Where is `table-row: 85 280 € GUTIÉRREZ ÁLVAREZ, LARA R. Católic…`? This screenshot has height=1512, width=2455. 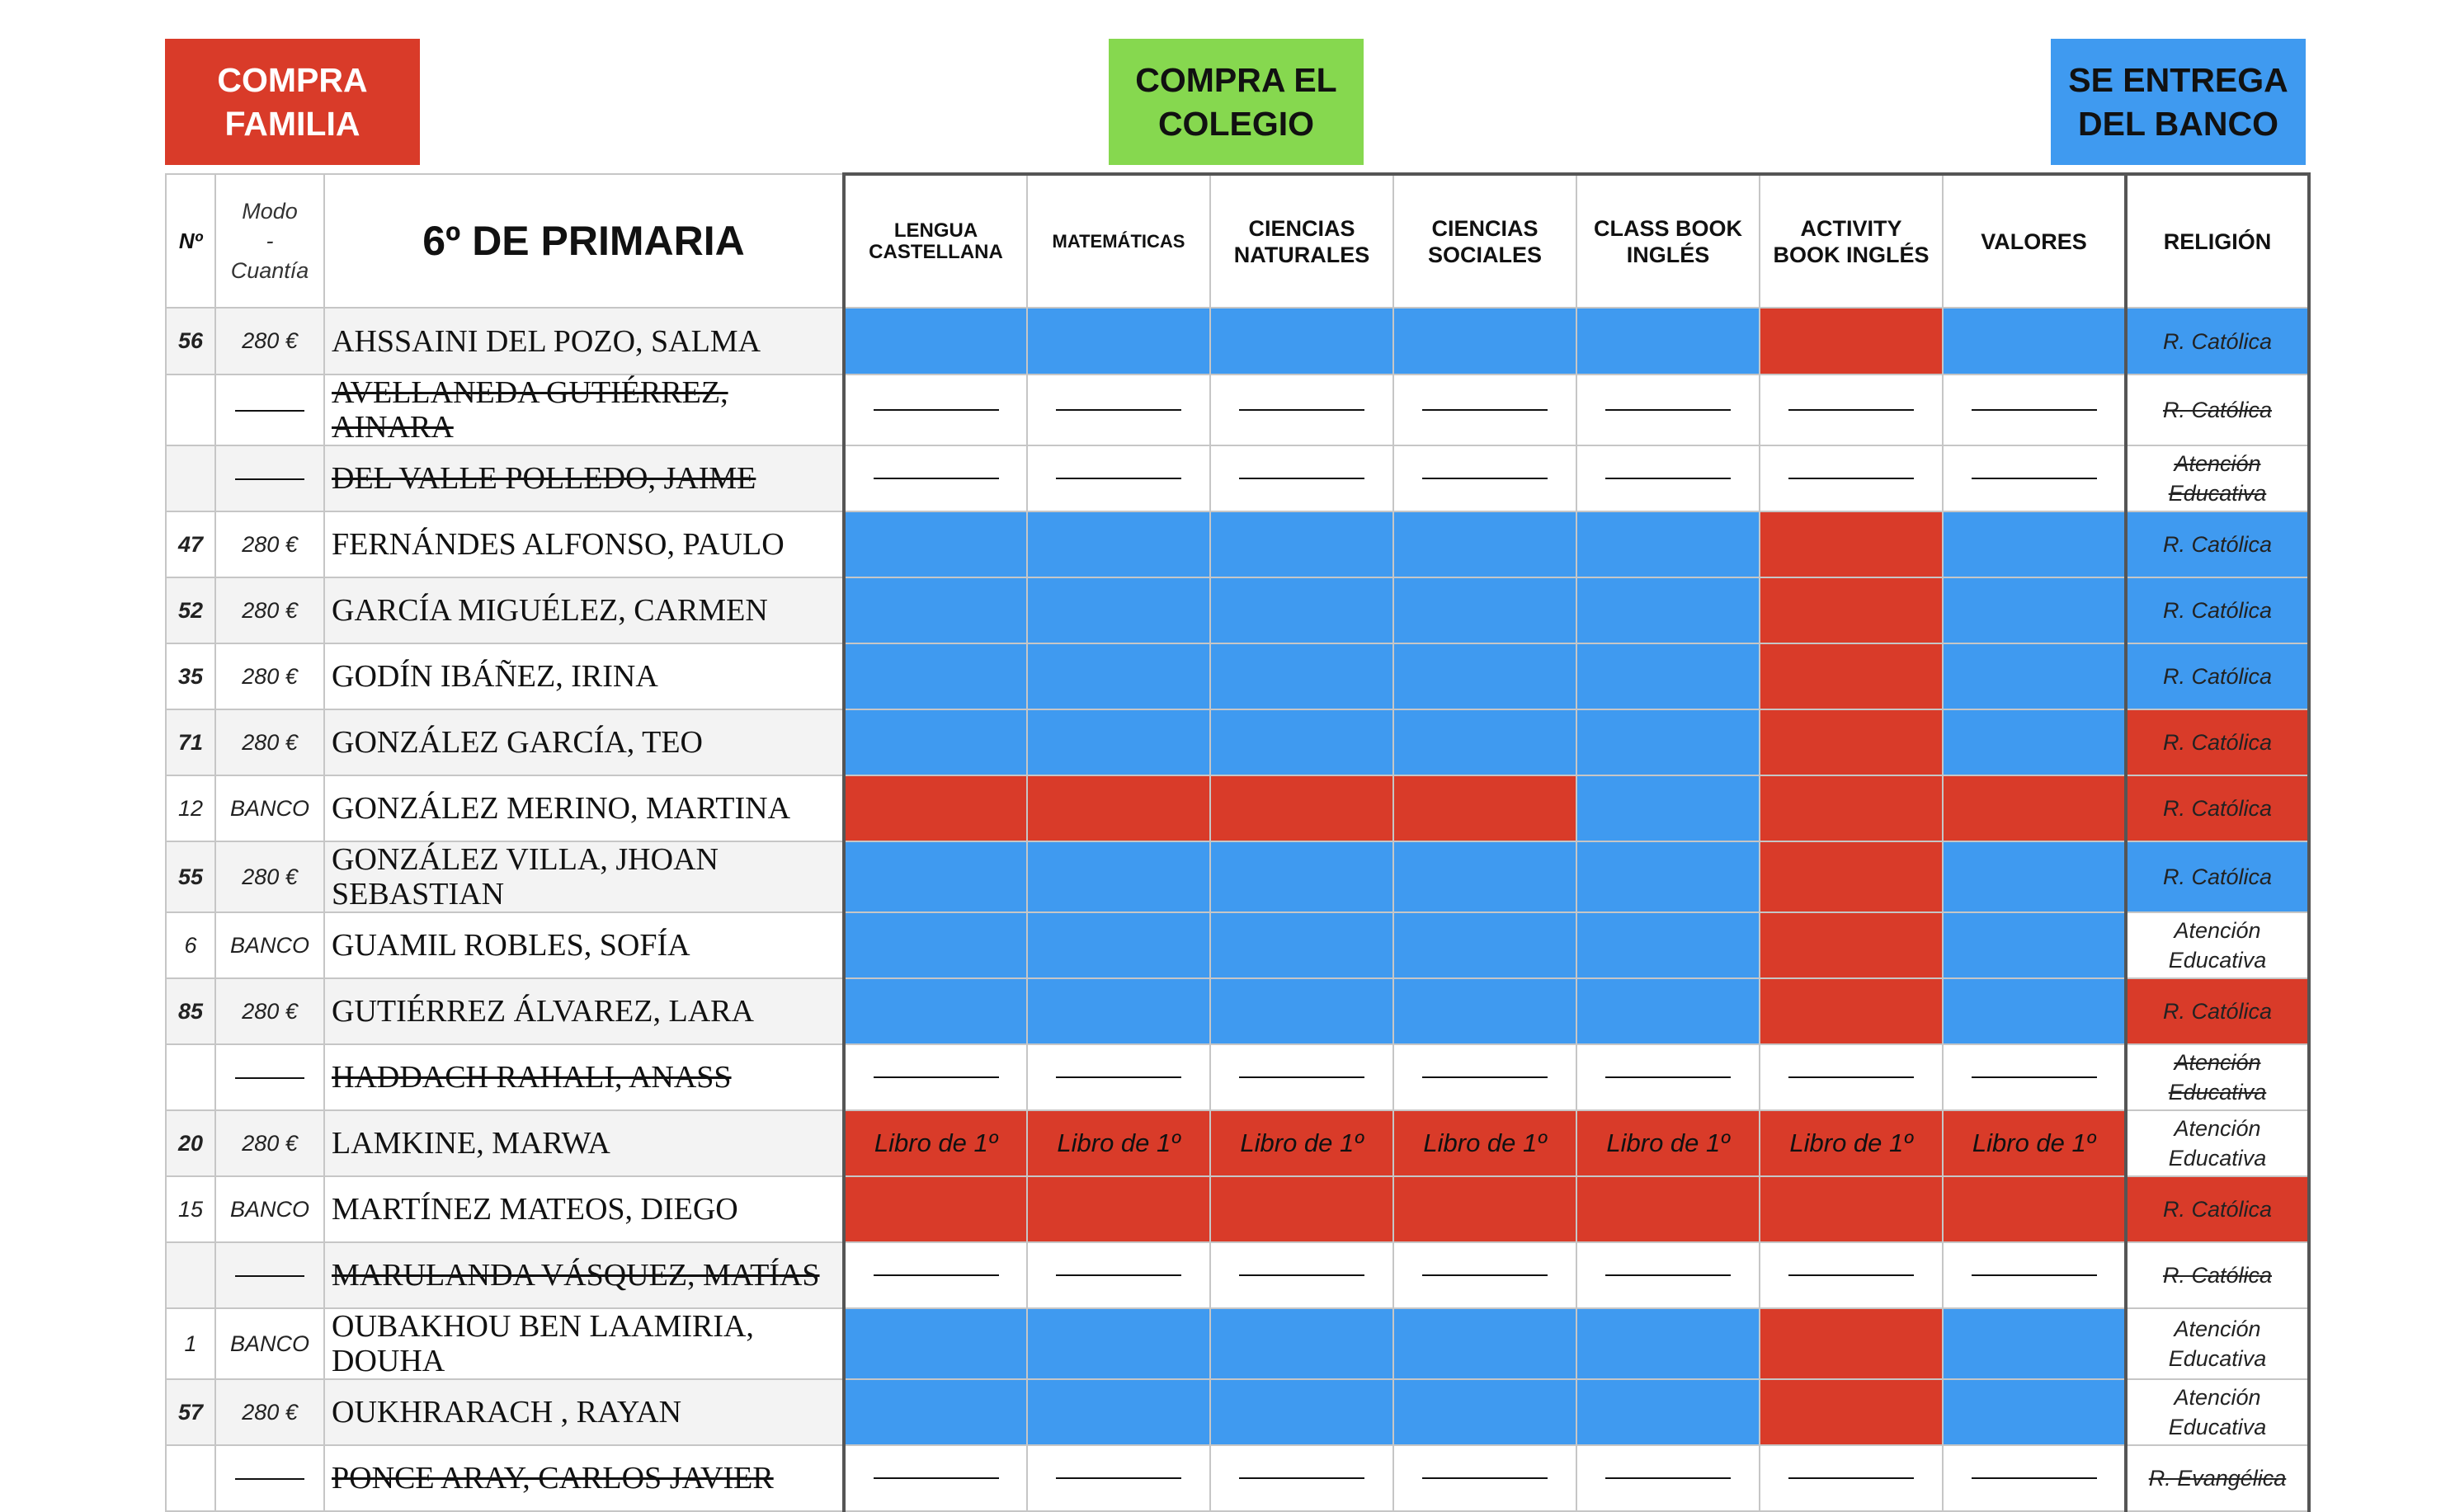 table-row: 85 280 € GUTIÉRREZ ÁLVAREZ, LARA R. Católic… is located at coordinates (1238, 1011).